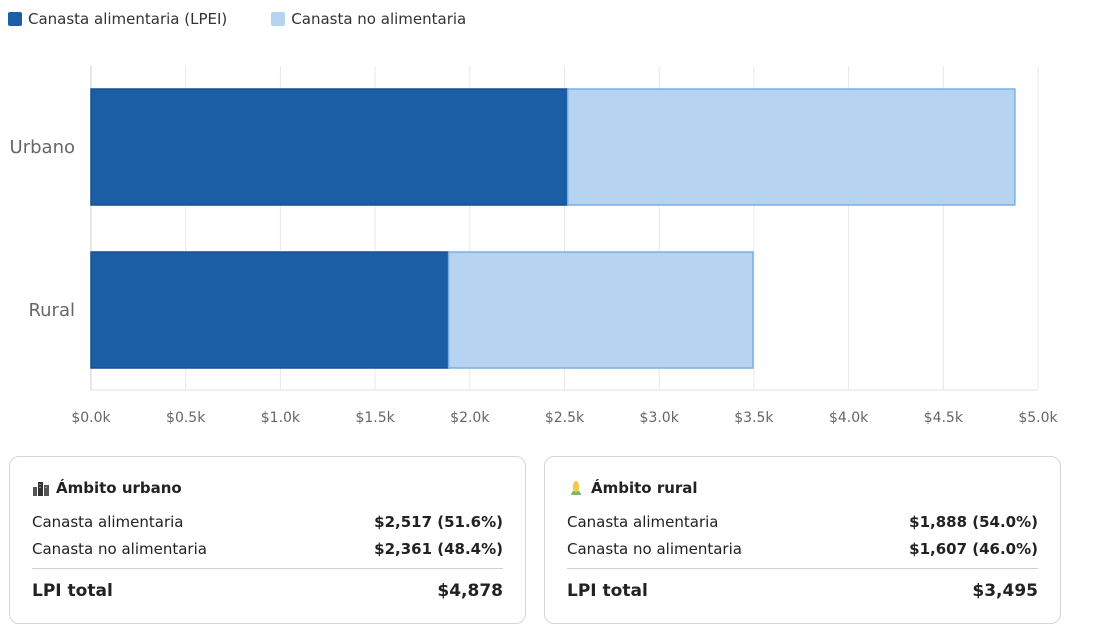 The height and width of the screenshot is (632, 1103). I want to click on rural-card-divider, so click(802, 568).